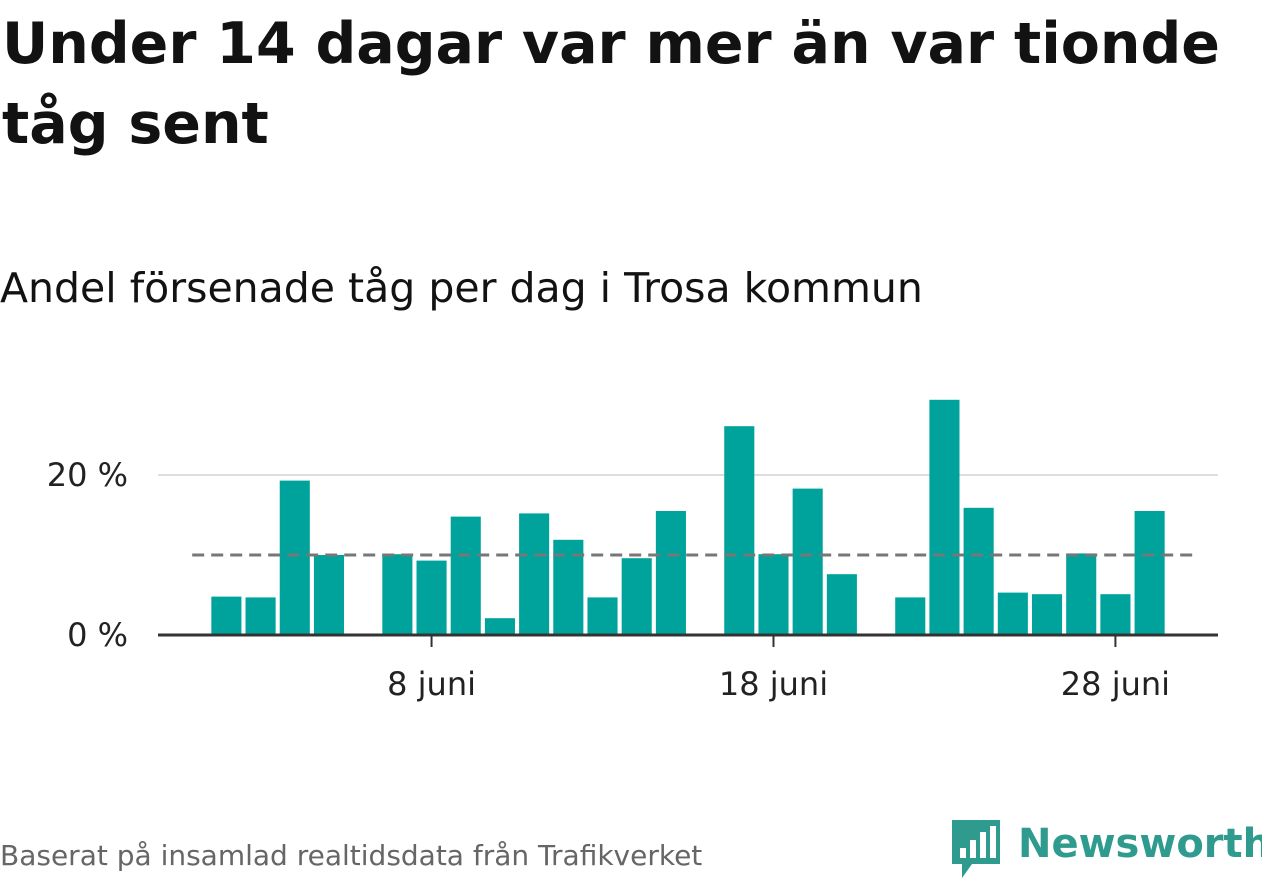 The height and width of the screenshot is (880, 1262). Describe the element at coordinates (1115, 684) in the screenshot. I see `x-tick-label: 28 juni` at that location.